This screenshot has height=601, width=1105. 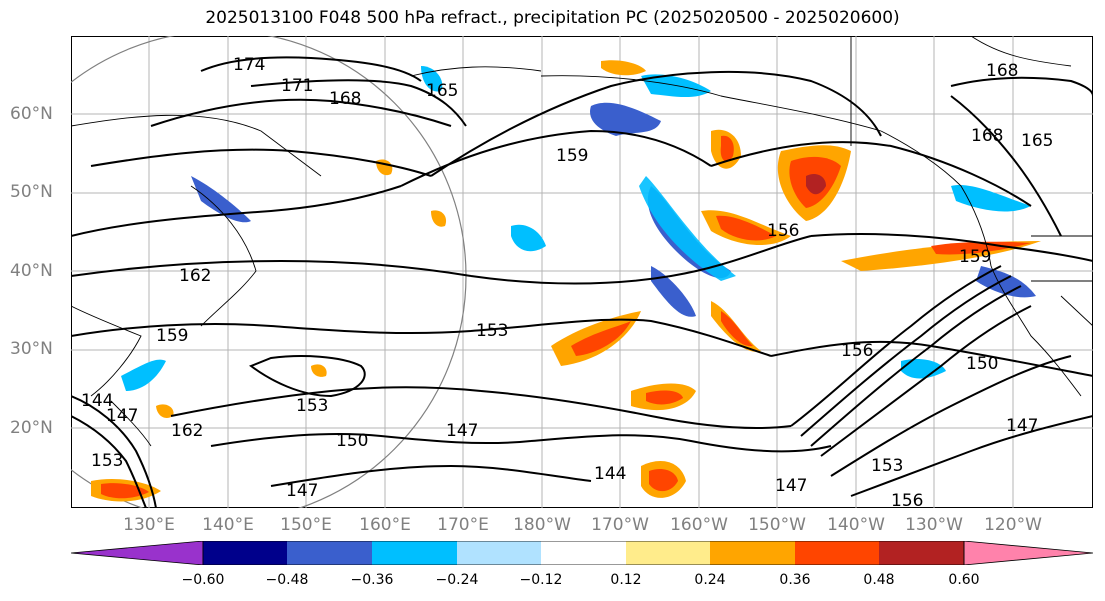 I want to click on colorbar-tick: −0.48, so click(x=287, y=580).